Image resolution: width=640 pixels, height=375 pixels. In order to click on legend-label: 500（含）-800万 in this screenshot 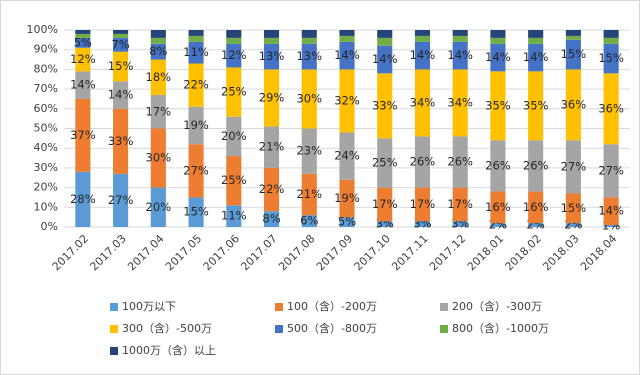, I will do `click(332, 328)`.